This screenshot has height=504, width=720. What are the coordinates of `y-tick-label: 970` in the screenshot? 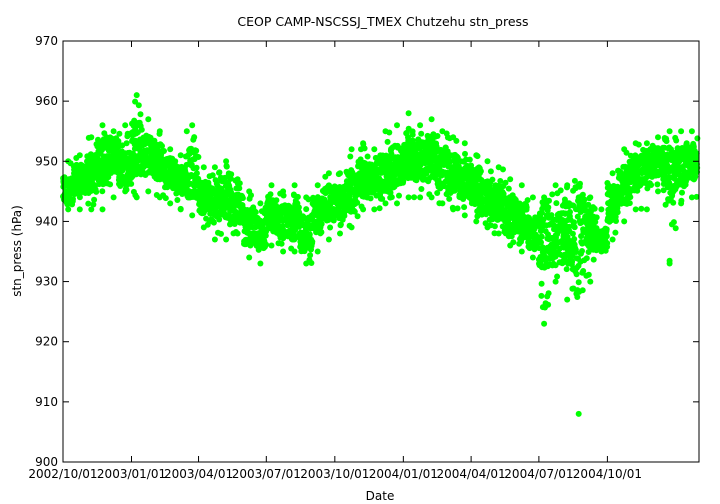 It's located at (46, 41).